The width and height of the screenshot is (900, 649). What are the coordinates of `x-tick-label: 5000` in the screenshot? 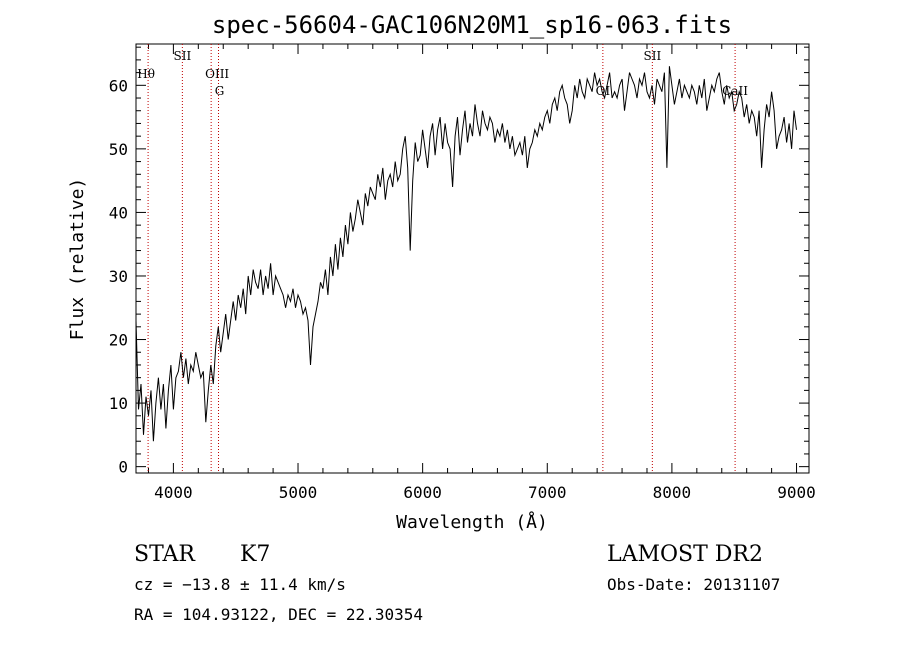 It's located at (298, 492).